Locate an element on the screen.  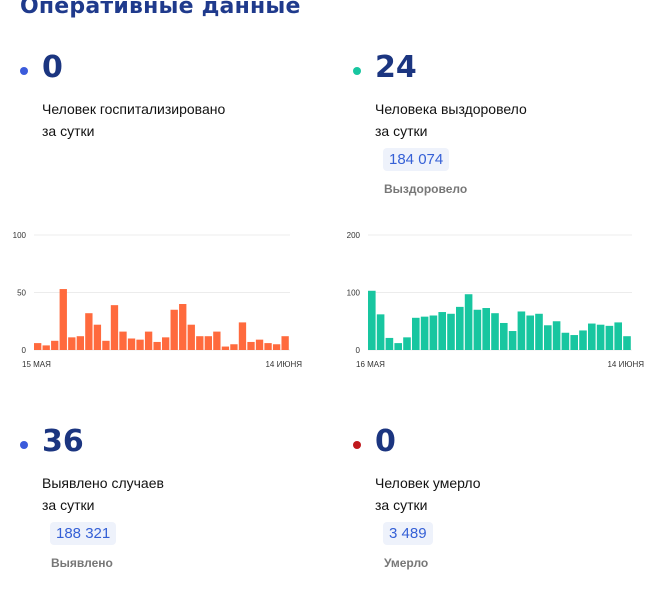
died-total-badge: 3 489 is located at coordinates (408, 533).